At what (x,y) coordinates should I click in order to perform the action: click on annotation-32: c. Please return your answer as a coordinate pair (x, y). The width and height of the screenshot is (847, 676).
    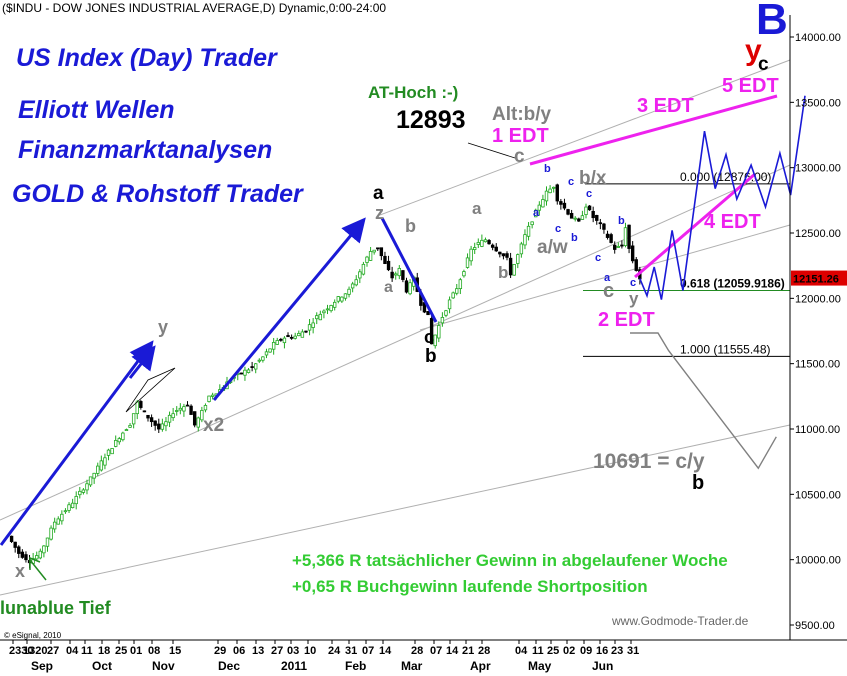
    Looking at the image, I should click on (558, 229).